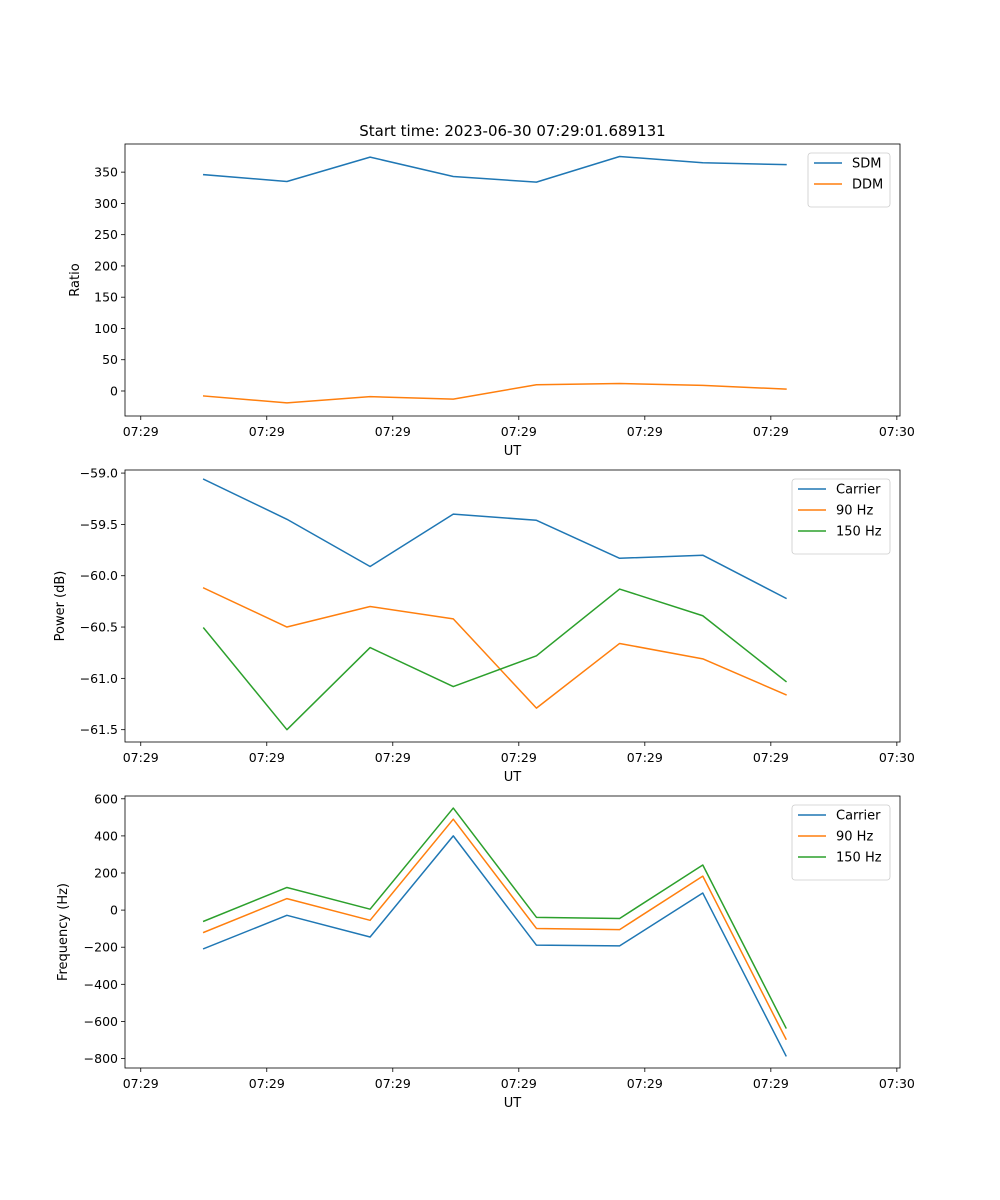 The image size is (1000, 1200). I want to click on y-tick-label: −60.5, so click(99, 627).